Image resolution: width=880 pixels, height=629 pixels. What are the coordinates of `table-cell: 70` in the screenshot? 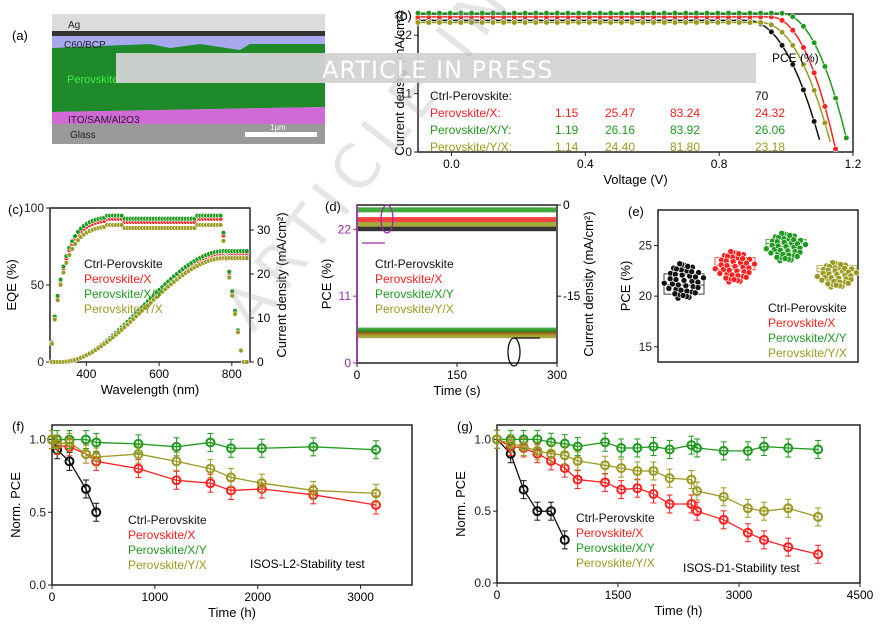 It's located at (762, 96).